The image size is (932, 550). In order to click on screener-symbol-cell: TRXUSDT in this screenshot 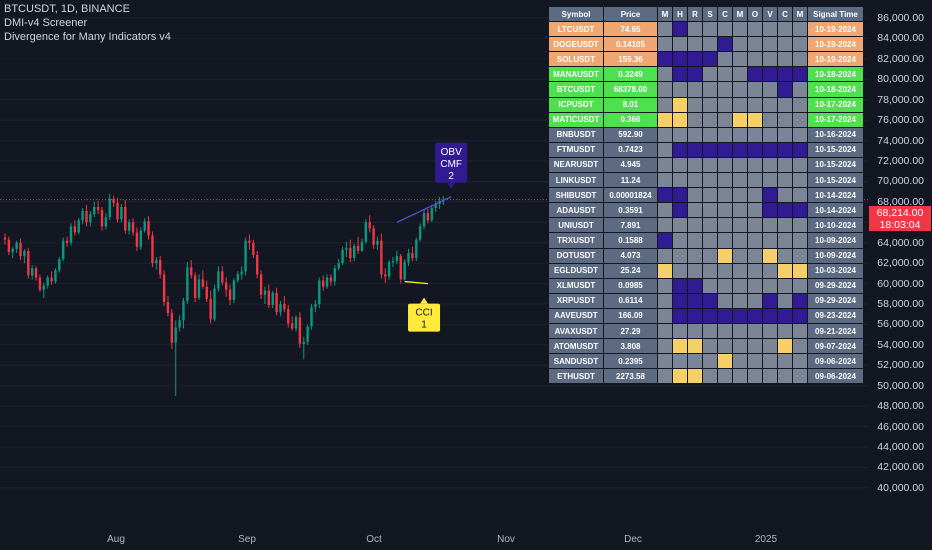, I will do `click(576, 240)`.